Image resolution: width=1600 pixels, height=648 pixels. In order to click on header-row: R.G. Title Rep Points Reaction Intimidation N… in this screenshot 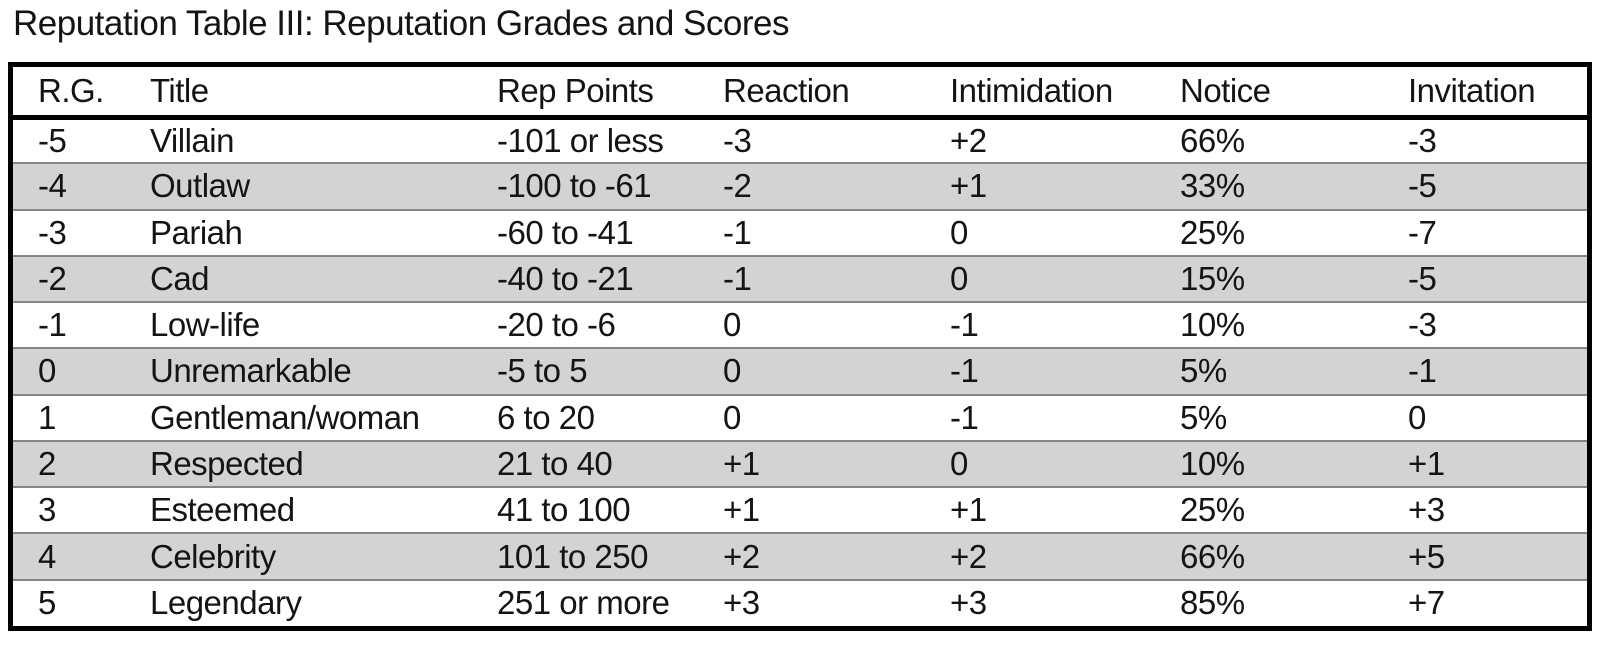, I will do `click(800, 93)`.